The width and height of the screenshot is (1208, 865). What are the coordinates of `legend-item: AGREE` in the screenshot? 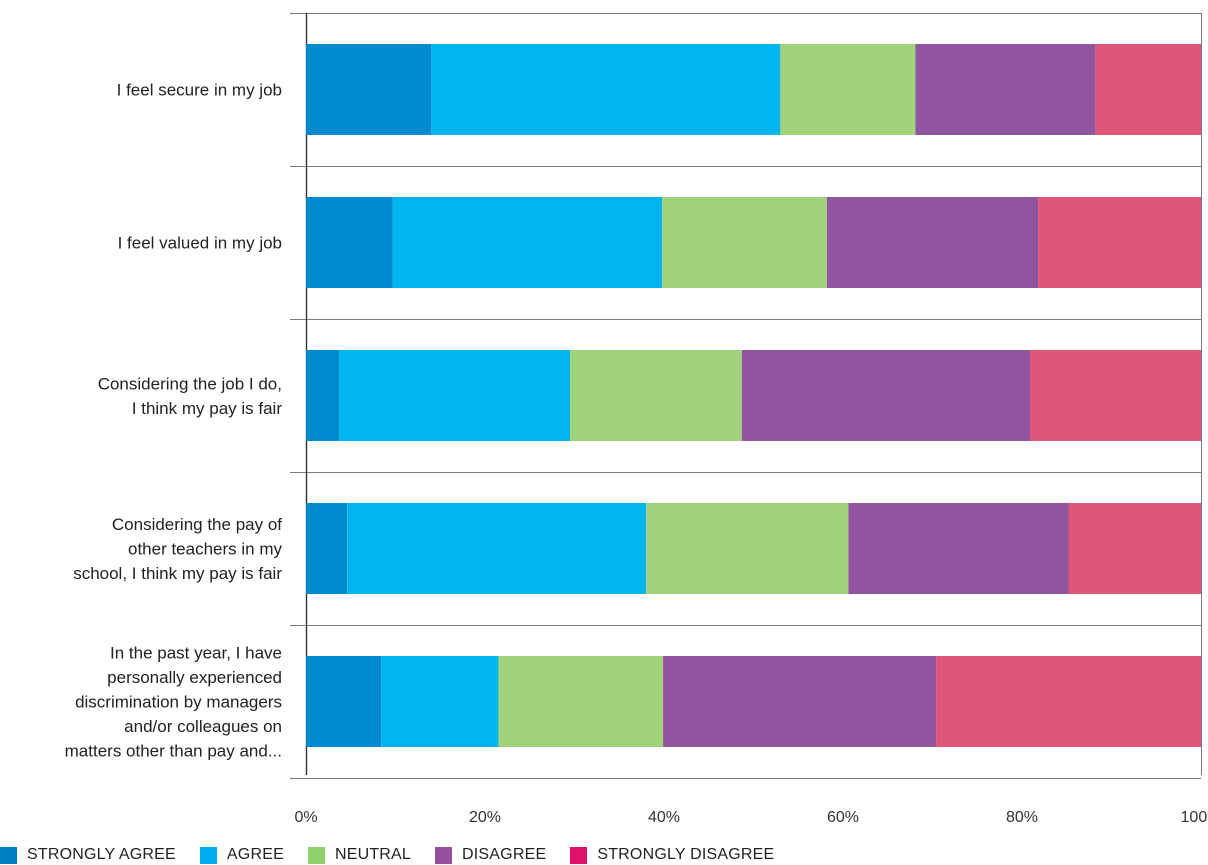 It's located at (241, 855).